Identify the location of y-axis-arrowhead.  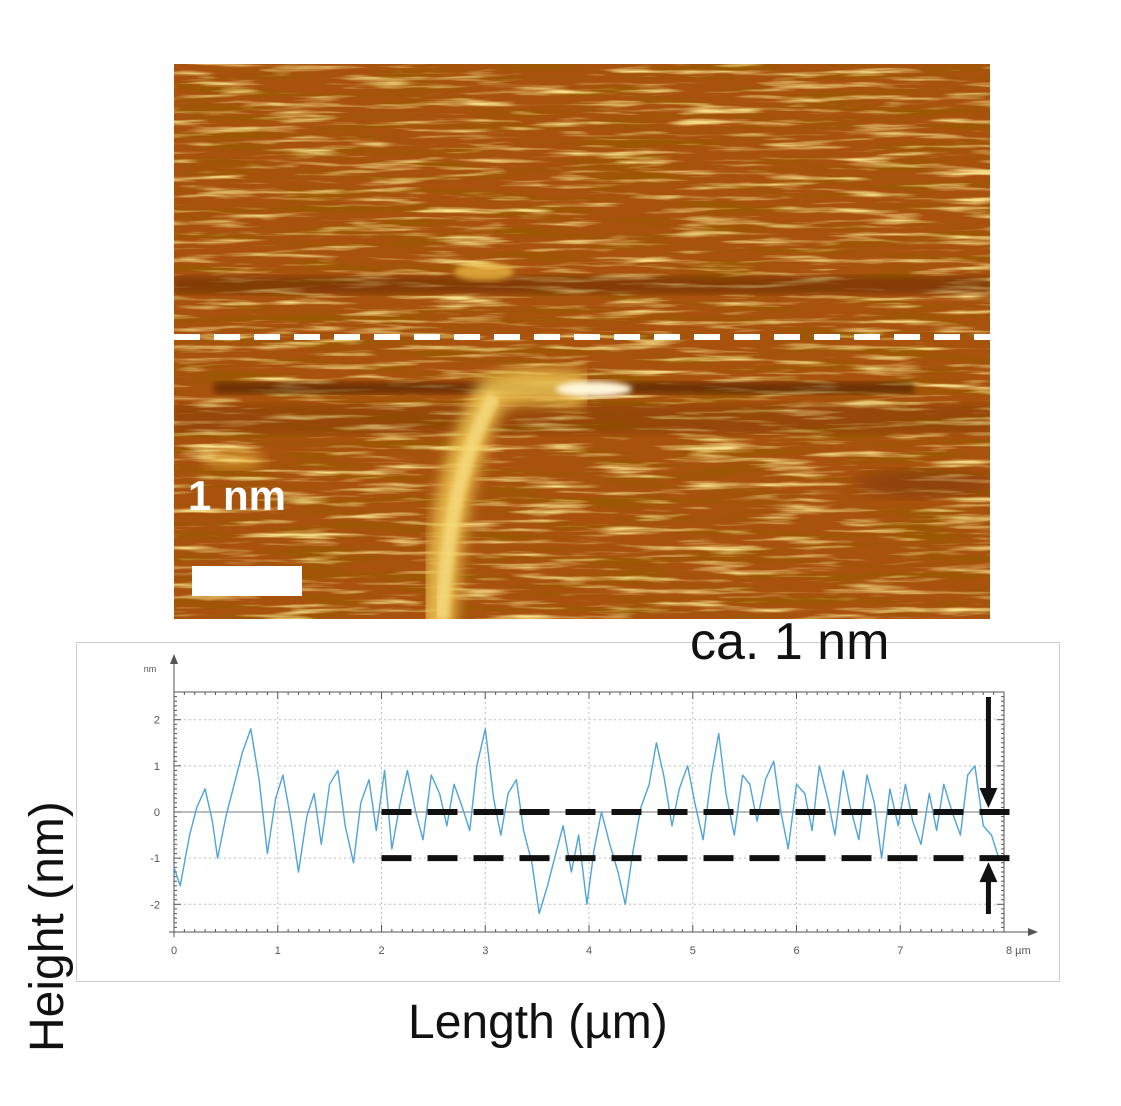
(174, 659).